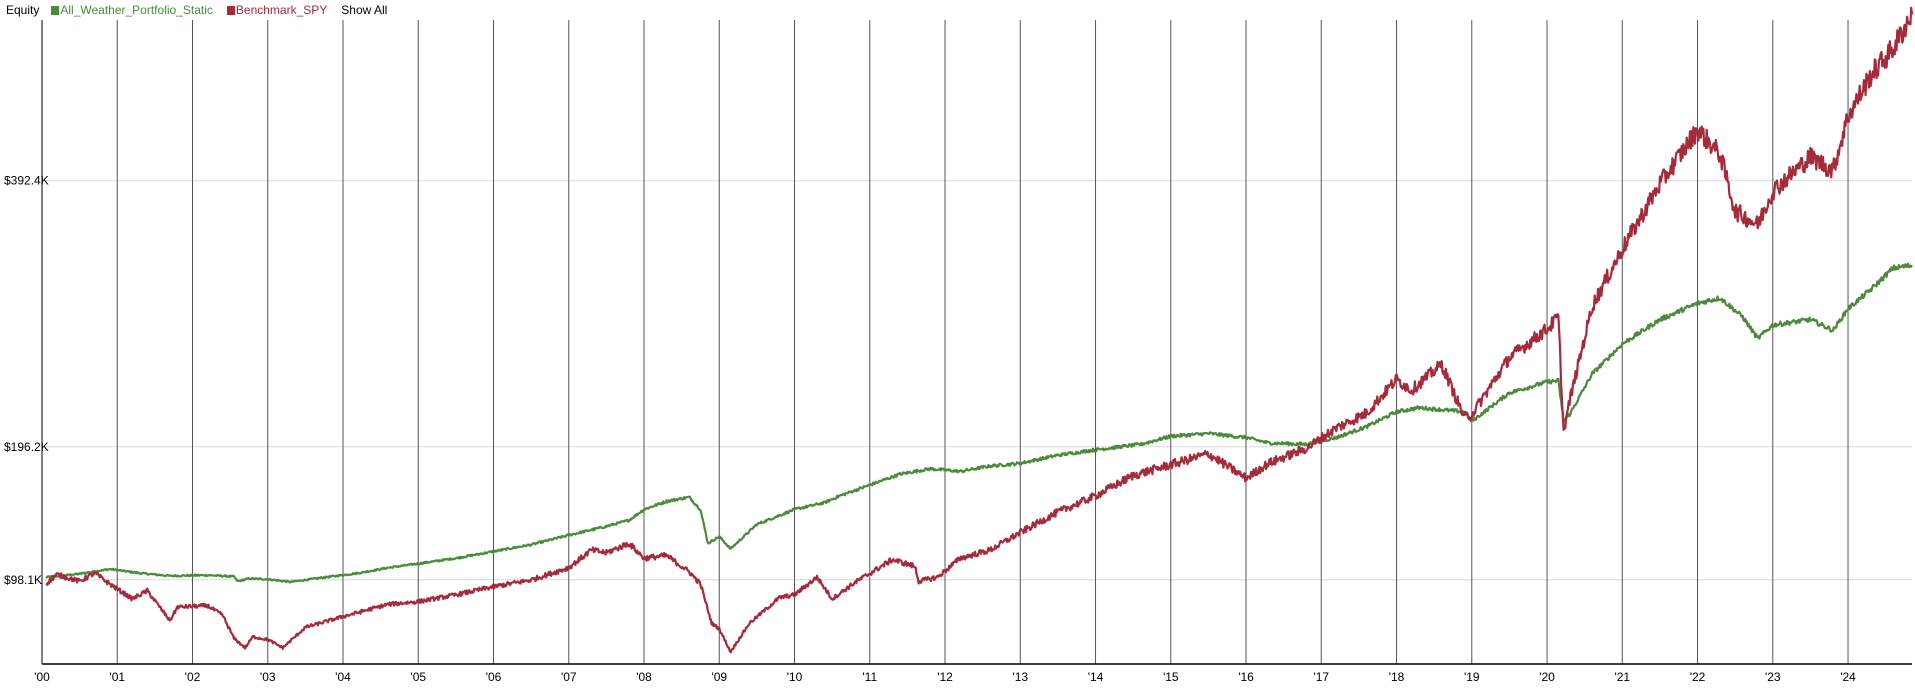  What do you see at coordinates (364, 10) in the screenshot?
I see `show-all-button: Show All` at bounding box center [364, 10].